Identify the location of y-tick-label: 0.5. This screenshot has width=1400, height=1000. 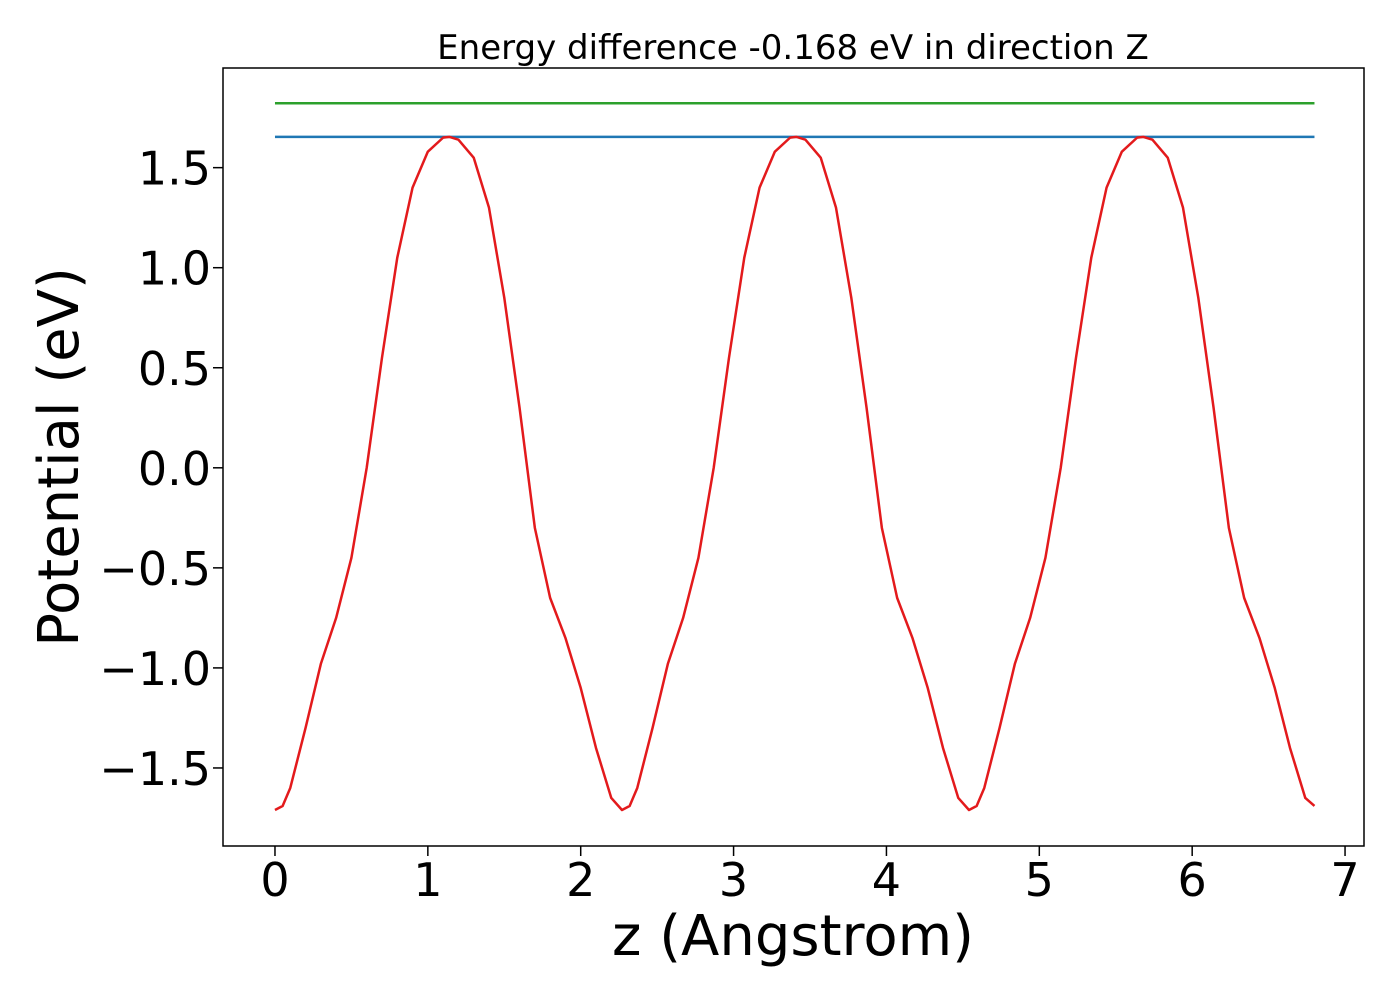
(174, 369).